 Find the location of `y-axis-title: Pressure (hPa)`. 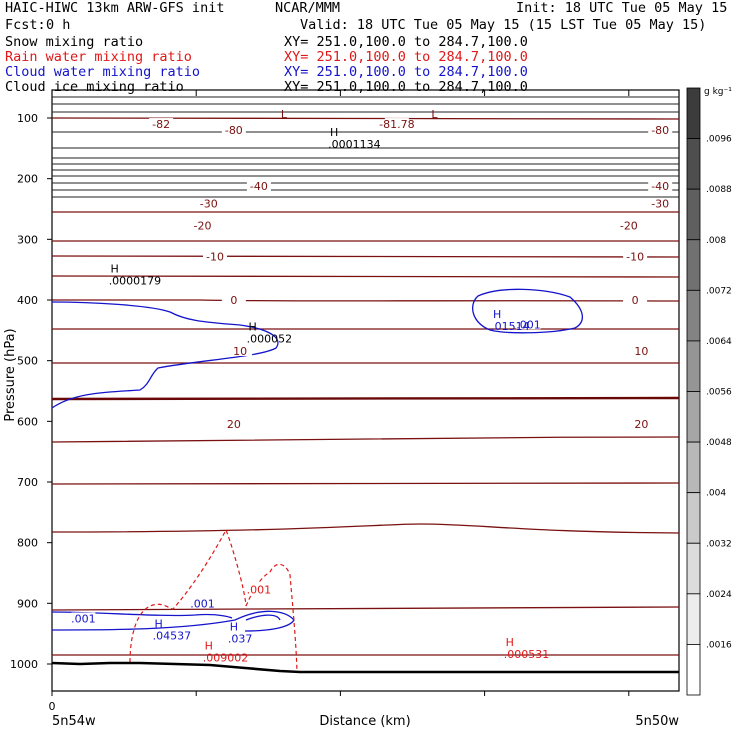

y-axis-title: Pressure (hPa) is located at coordinates (10, 374).